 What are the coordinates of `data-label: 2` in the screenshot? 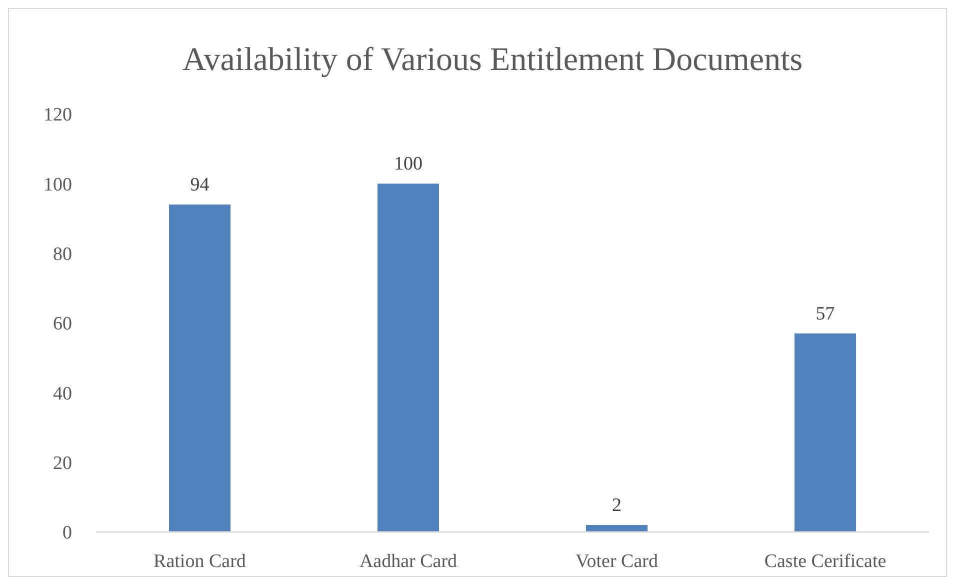 It's located at (617, 505).